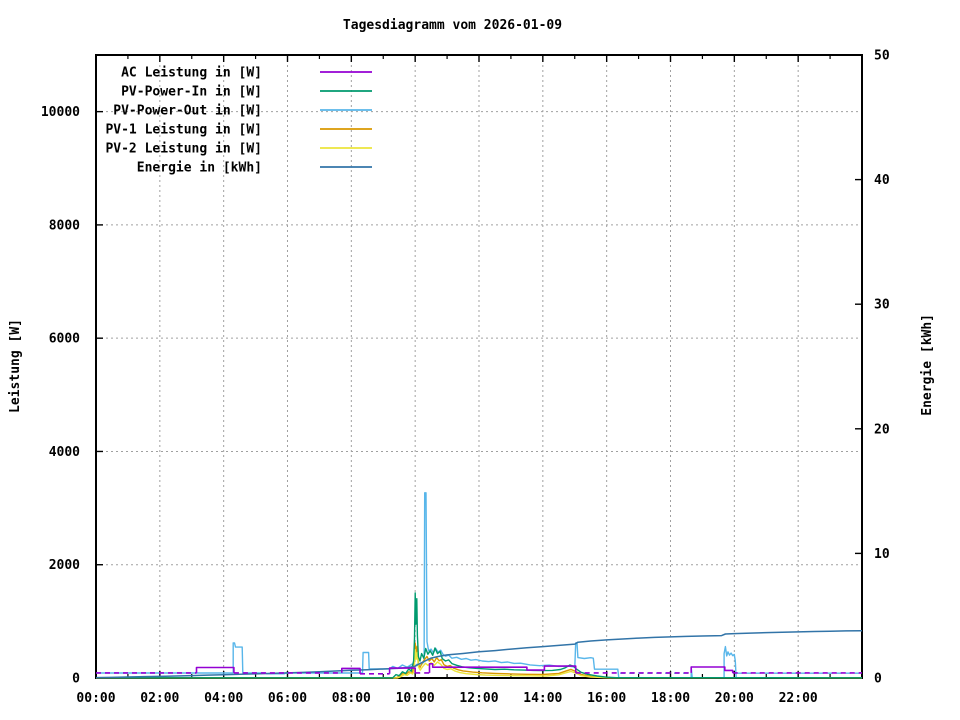 This screenshot has width=960, height=720. Describe the element at coordinates (187, 111) in the screenshot. I see `legend-label-pv-power-out-in-w: PV-Power-Out in [W]` at that location.